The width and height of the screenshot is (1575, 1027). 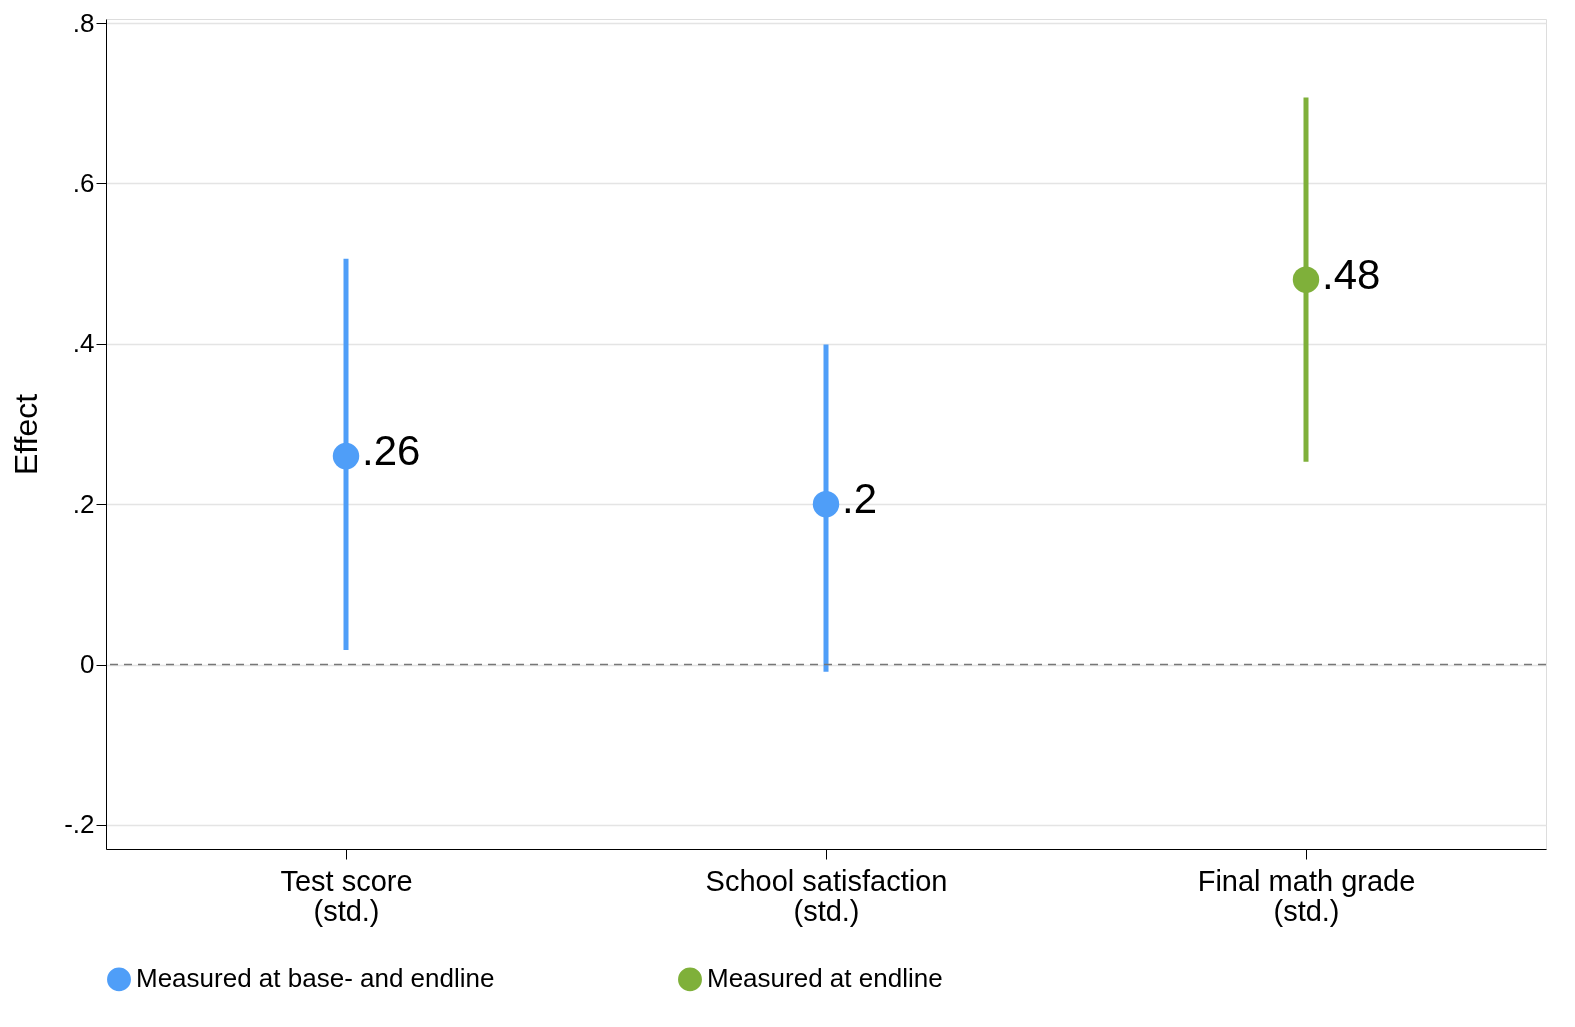 I want to click on data-label: .48, so click(x=1351, y=274).